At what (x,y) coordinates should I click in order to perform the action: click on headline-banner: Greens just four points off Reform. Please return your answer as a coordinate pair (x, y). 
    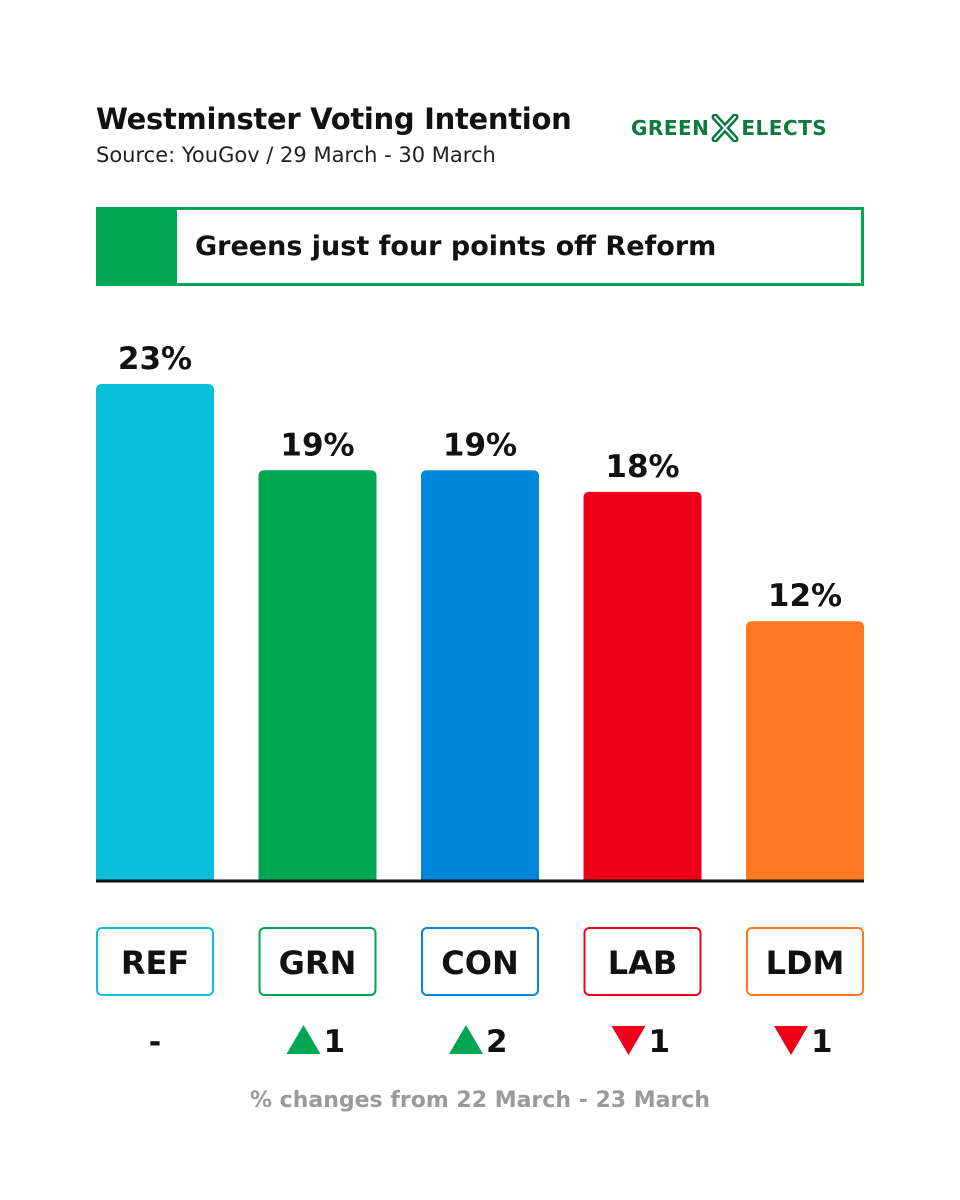
    Looking at the image, I should click on (480, 246).